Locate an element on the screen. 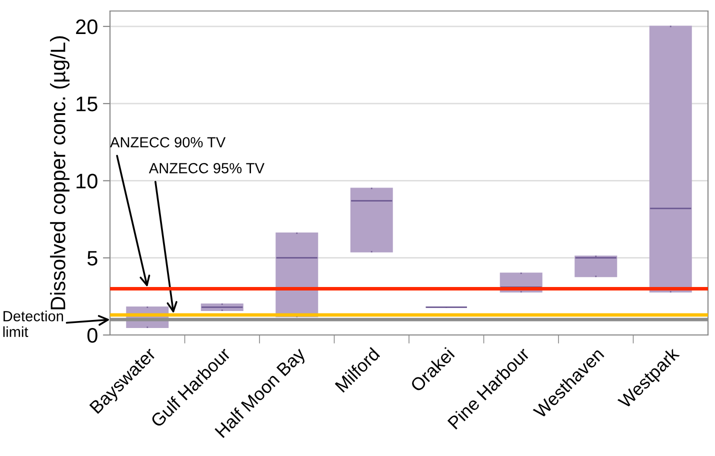  y-tick-label: 0 is located at coordinates (92, 335).